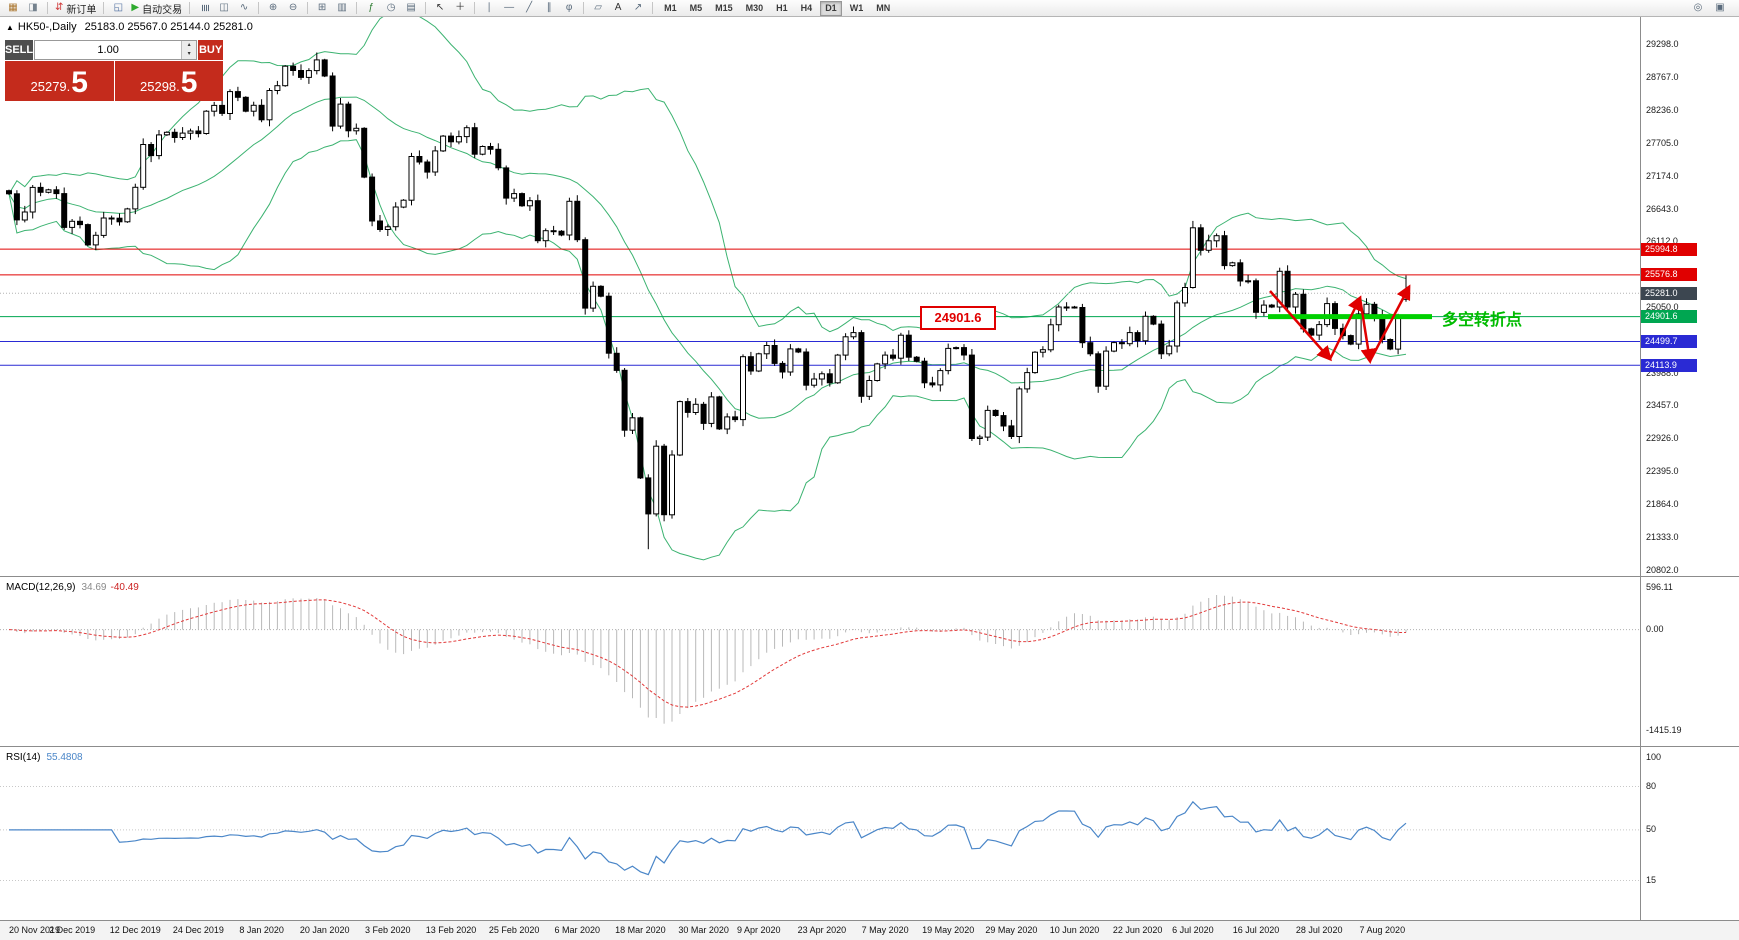  I want to click on timeframe-button-m5: M5, so click(696, 7).